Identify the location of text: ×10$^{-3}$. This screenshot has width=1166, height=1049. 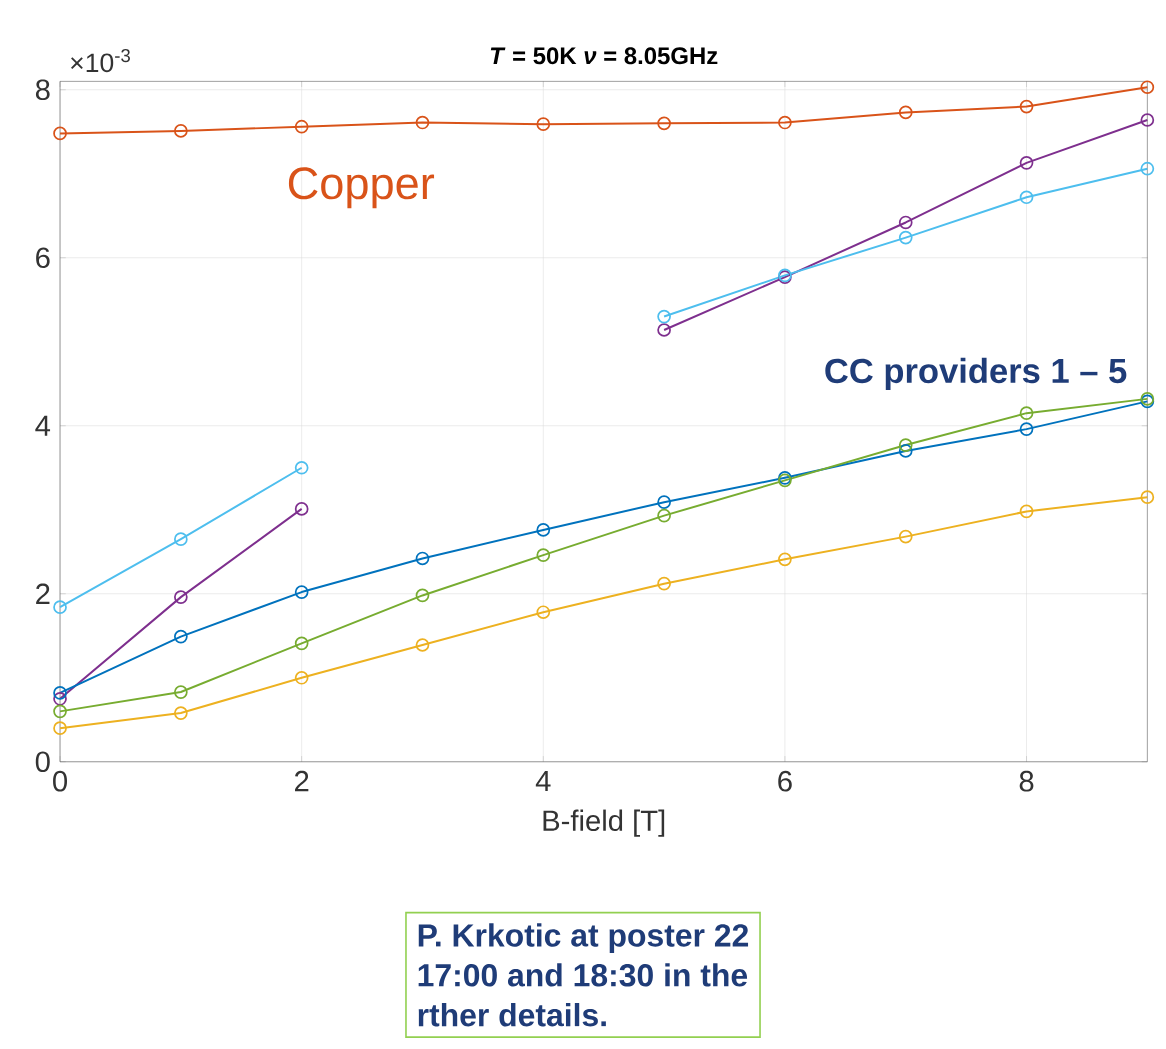
(100, 61).